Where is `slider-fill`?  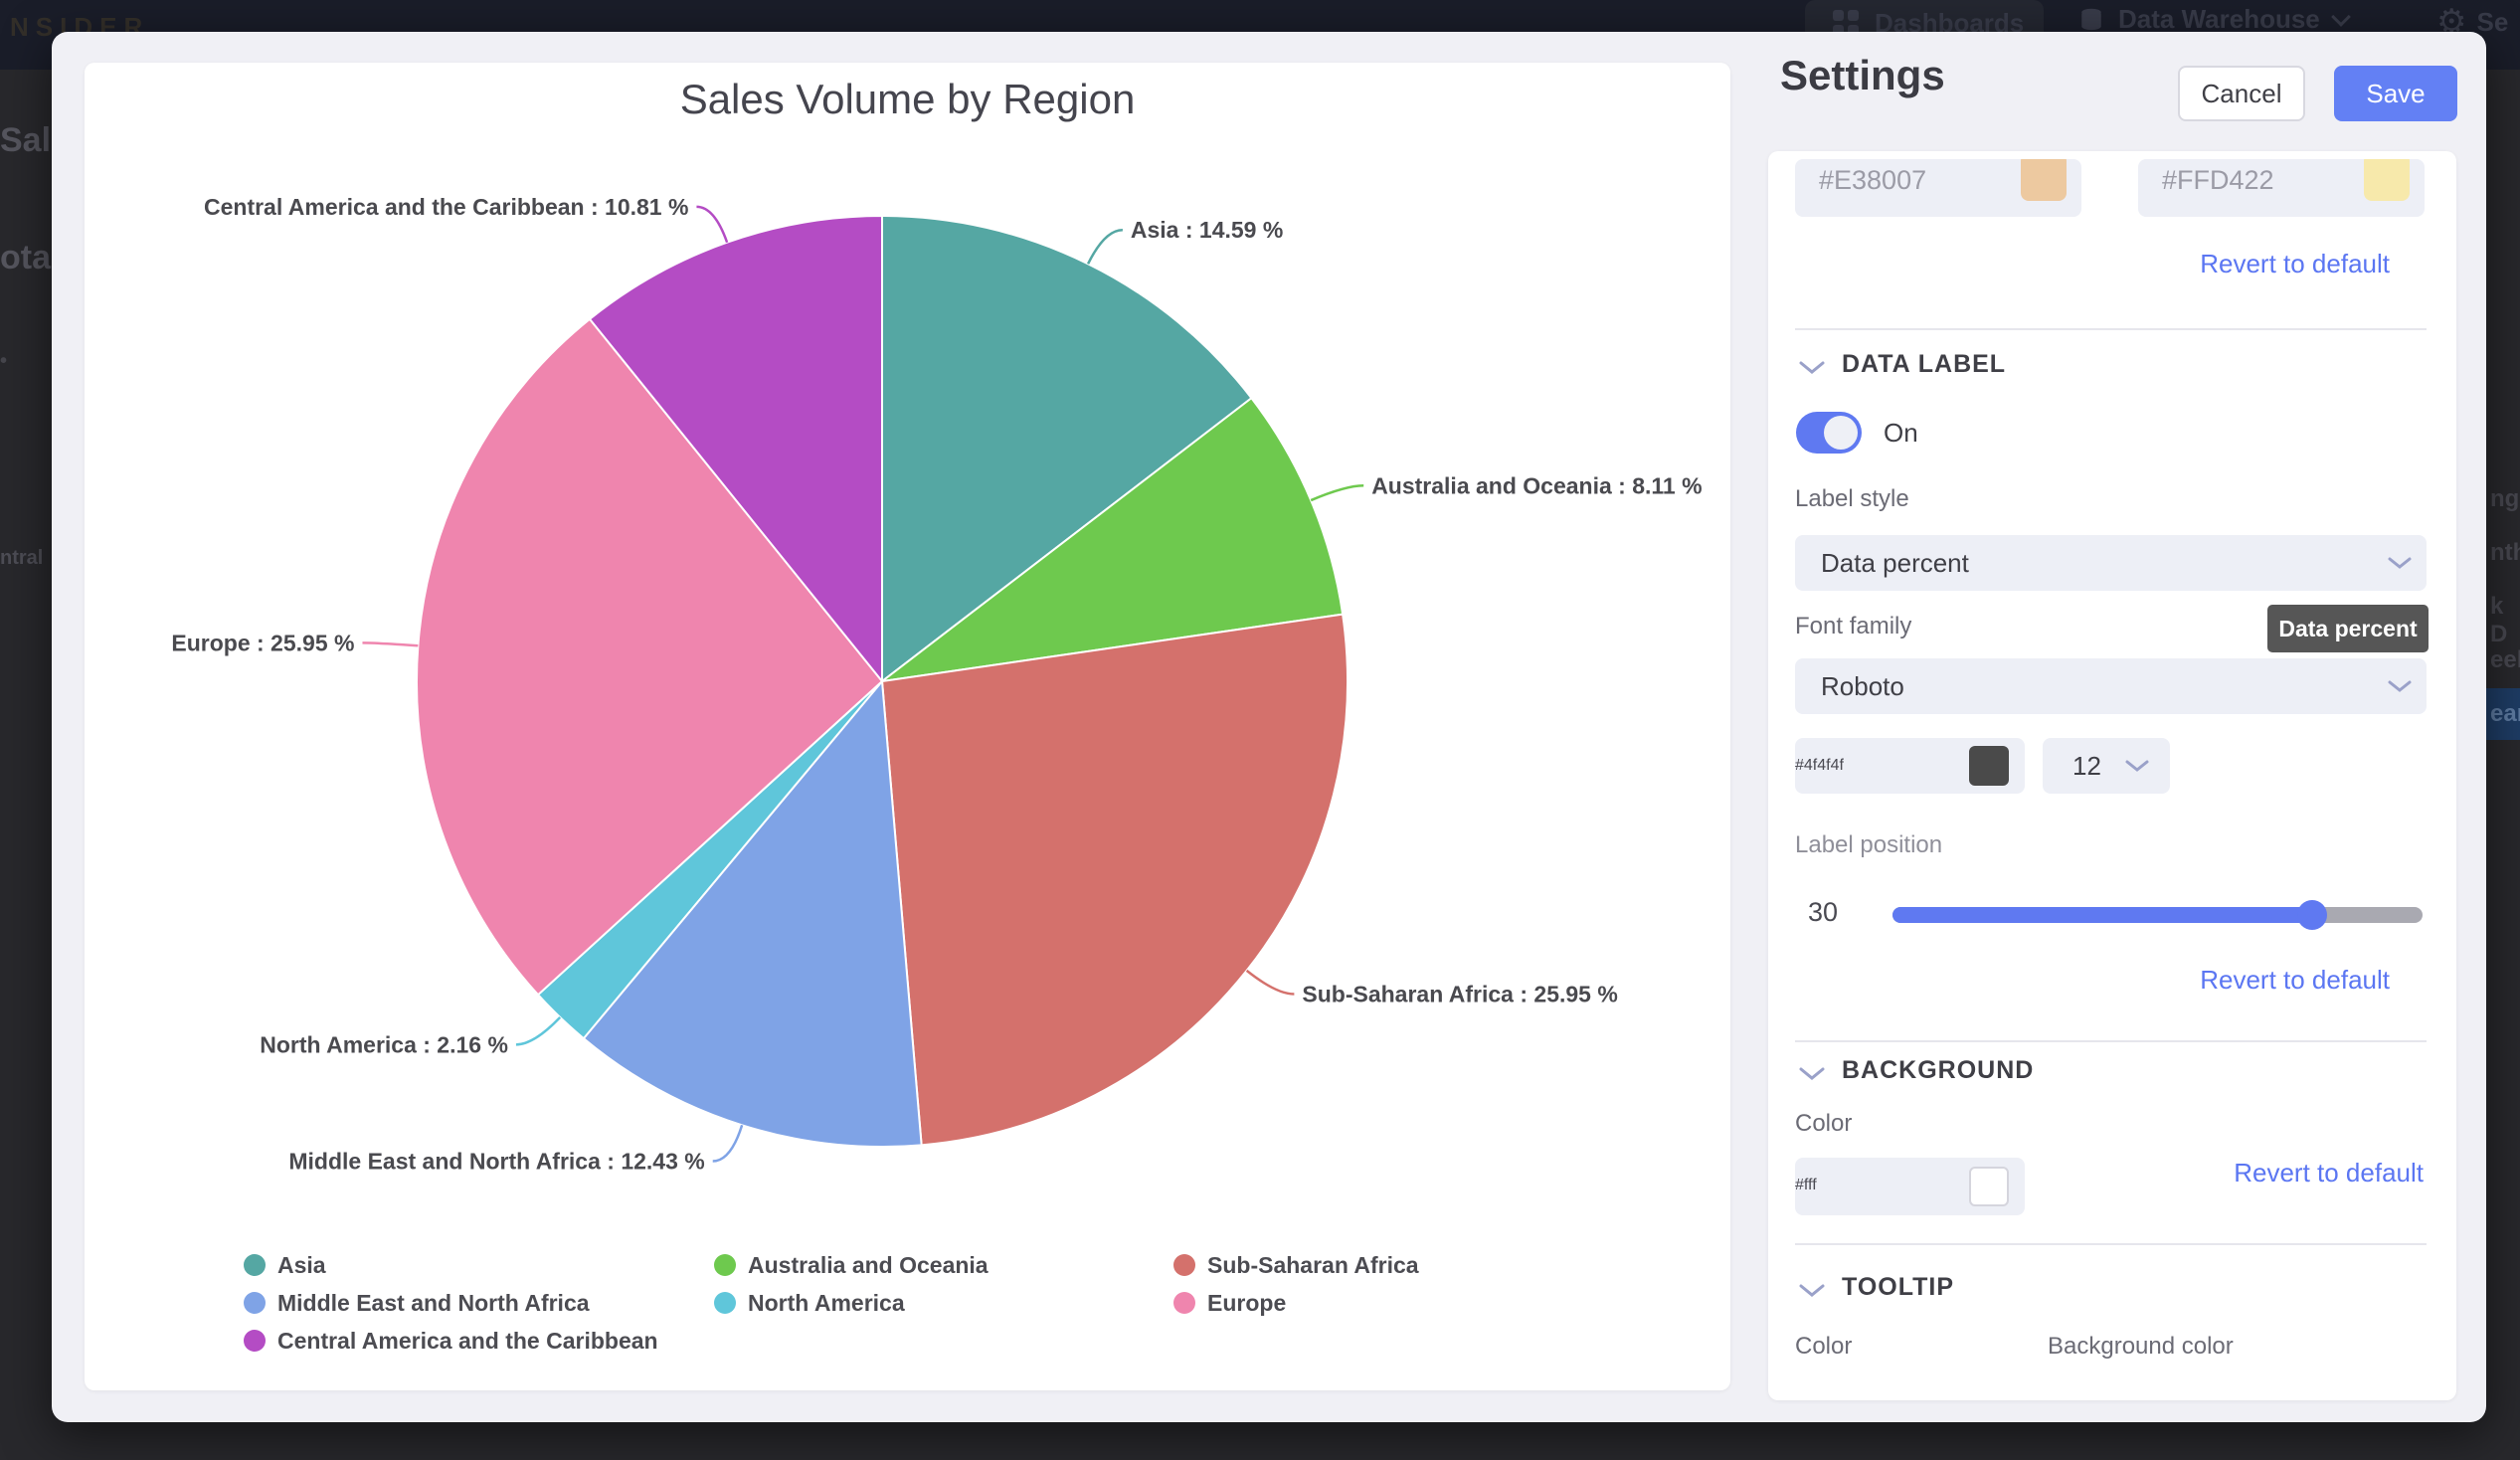 slider-fill is located at coordinates (2102, 915).